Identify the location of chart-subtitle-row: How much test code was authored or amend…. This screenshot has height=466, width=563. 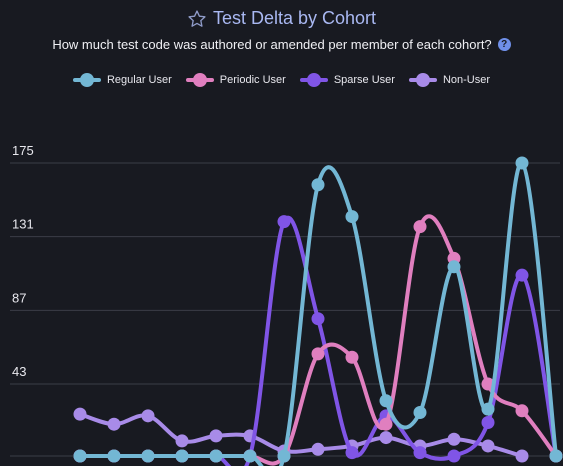
(281, 44).